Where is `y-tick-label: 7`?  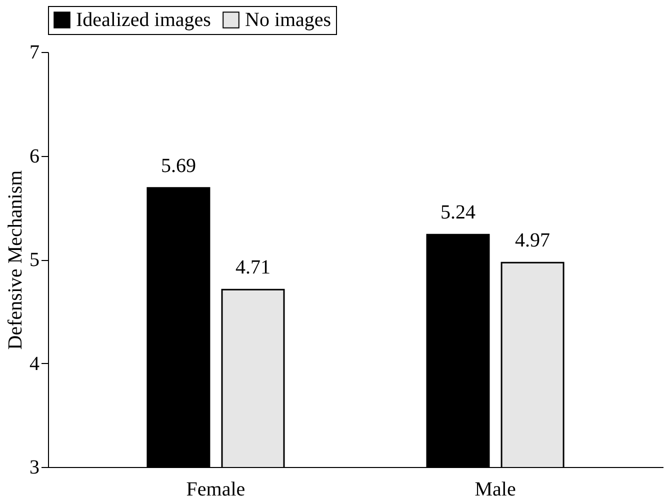
y-tick-label: 7 is located at coordinates (35, 53).